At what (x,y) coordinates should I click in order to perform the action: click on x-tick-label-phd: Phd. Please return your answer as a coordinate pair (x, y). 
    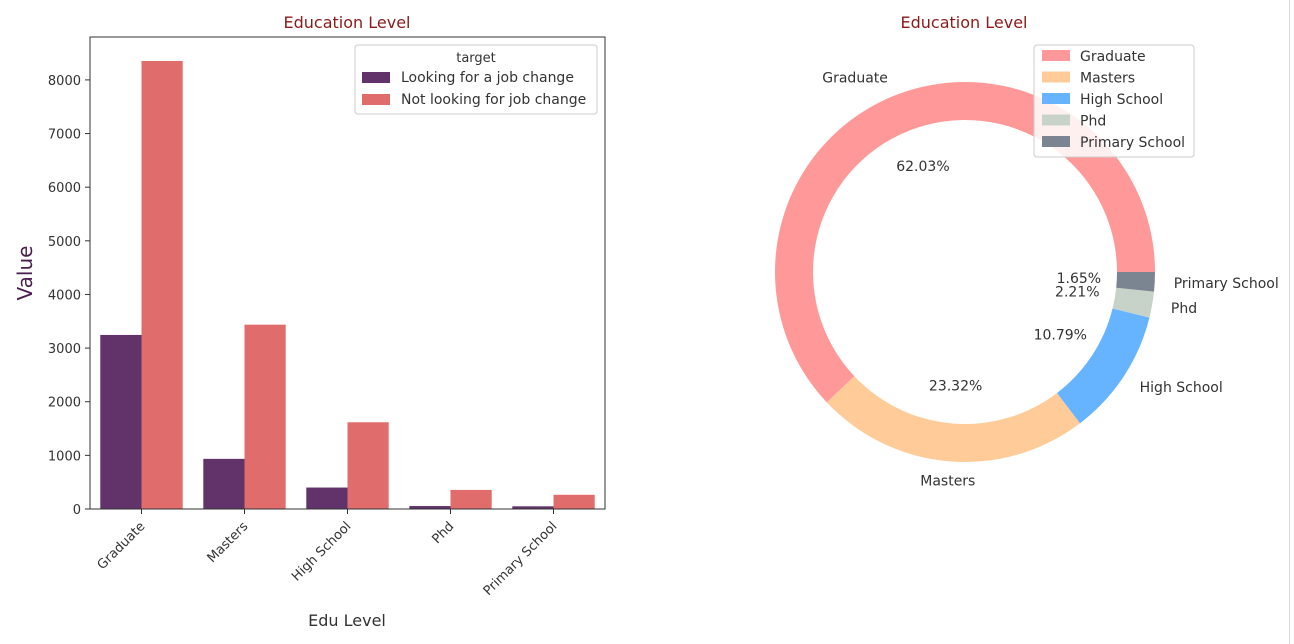
    Looking at the image, I should click on (444, 533).